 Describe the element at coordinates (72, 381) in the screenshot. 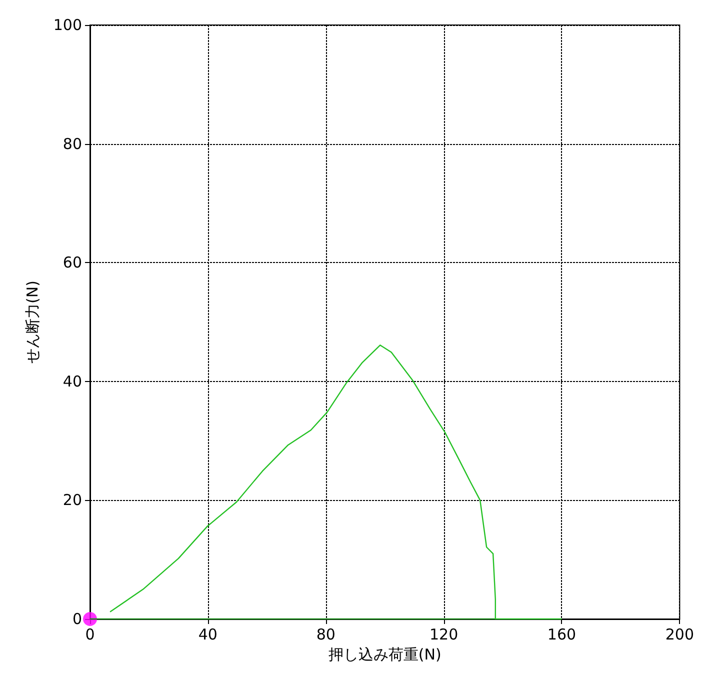

I see `y-tick-label: 40` at that location.